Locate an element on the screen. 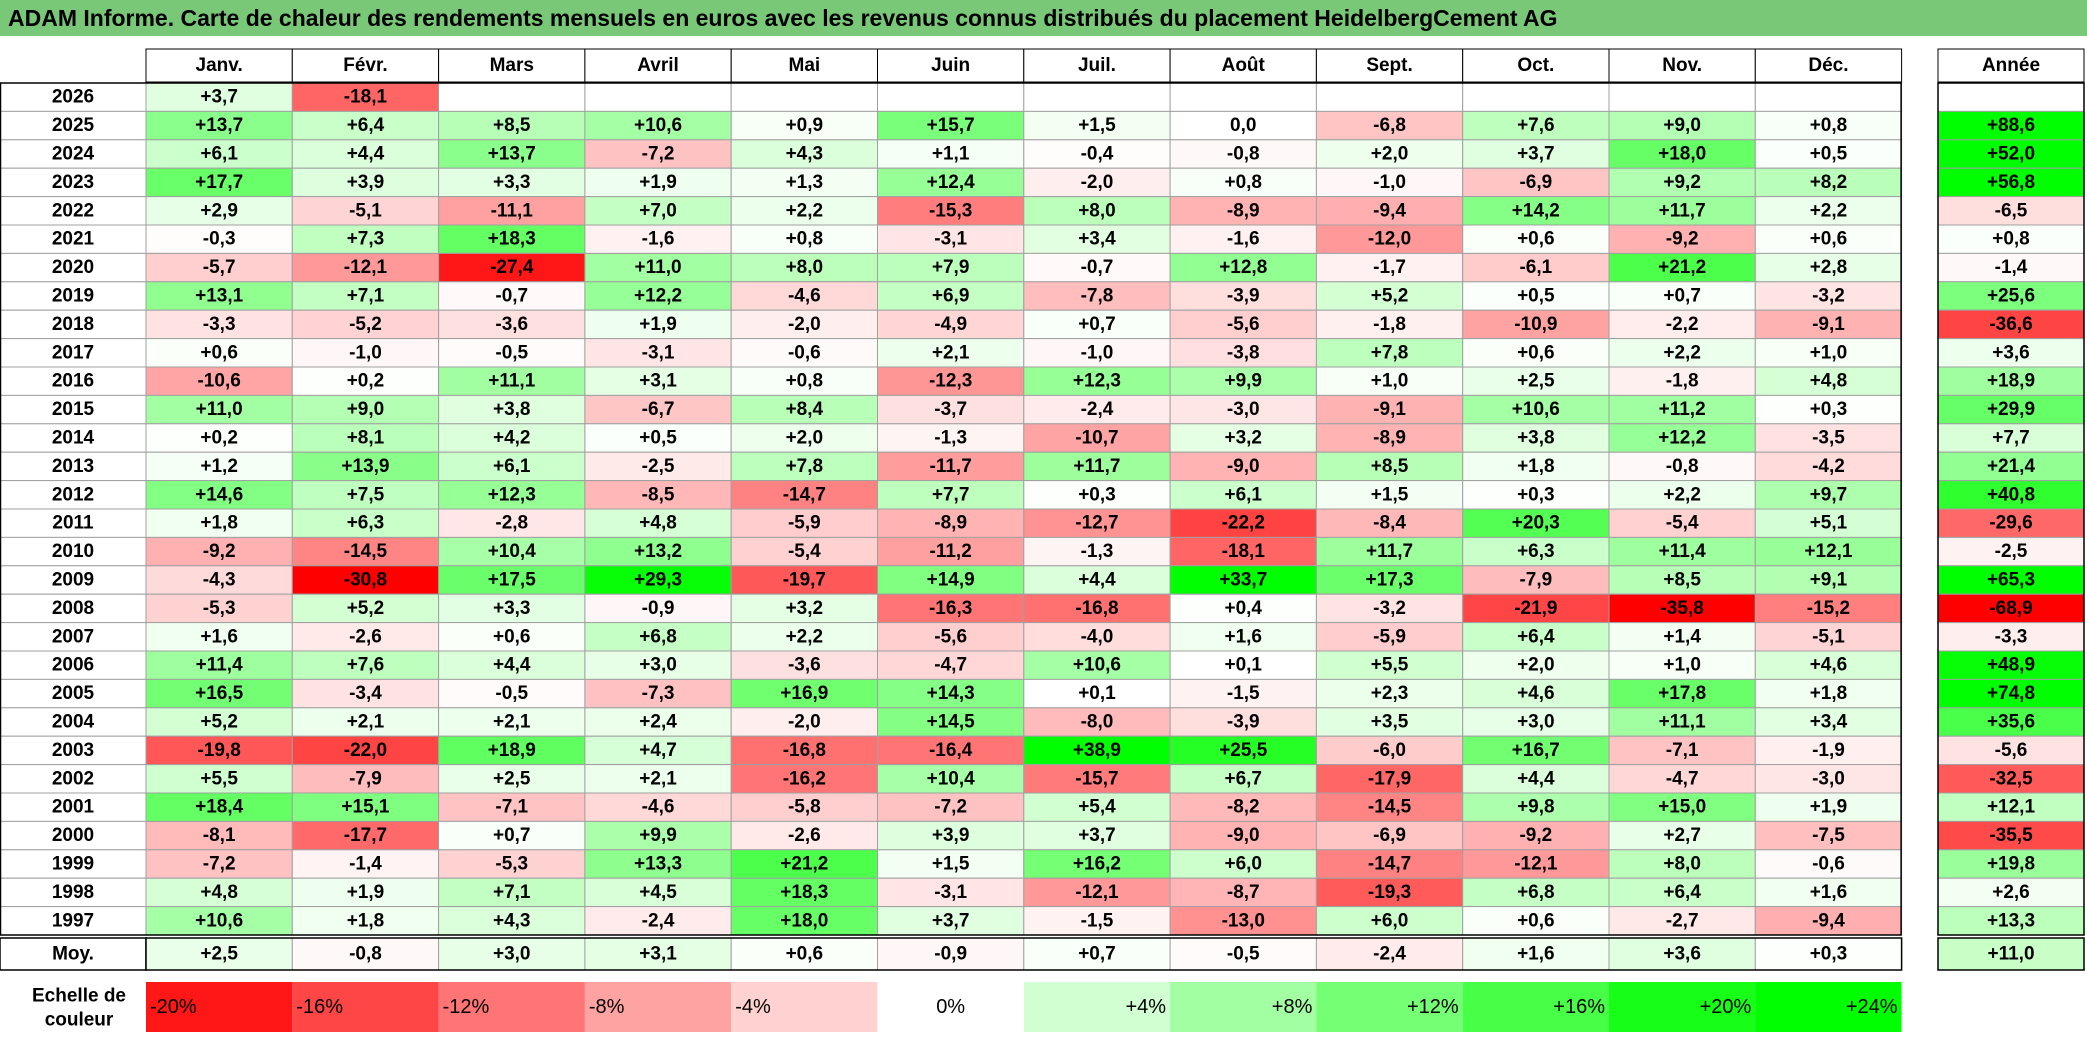  heatmap-cell-value: +13,1 is located at coordinates (219, 296).